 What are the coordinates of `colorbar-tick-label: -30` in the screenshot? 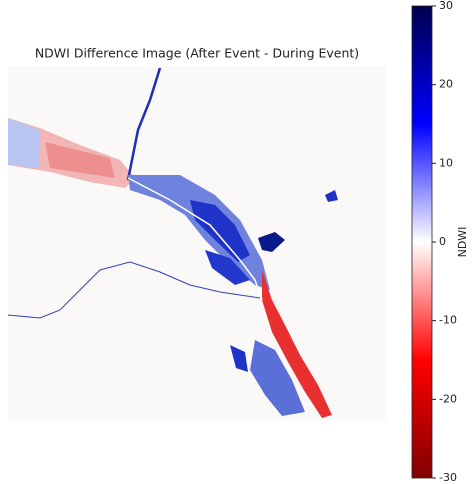 It's located at (448, 477).